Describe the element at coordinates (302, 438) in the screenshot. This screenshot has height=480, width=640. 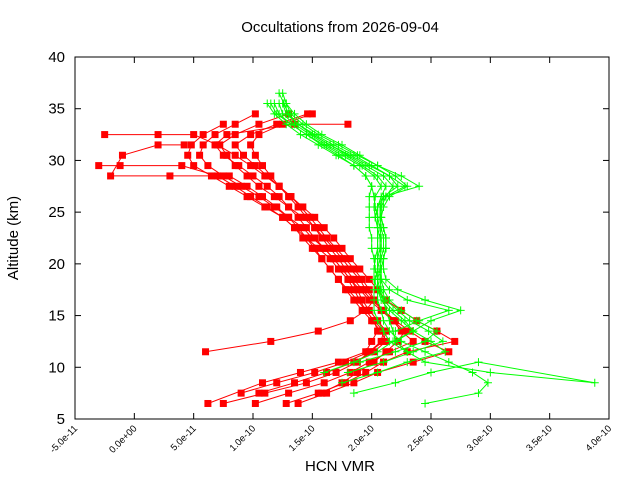
I see `x-tick-label: 1.5e-10` at that location.